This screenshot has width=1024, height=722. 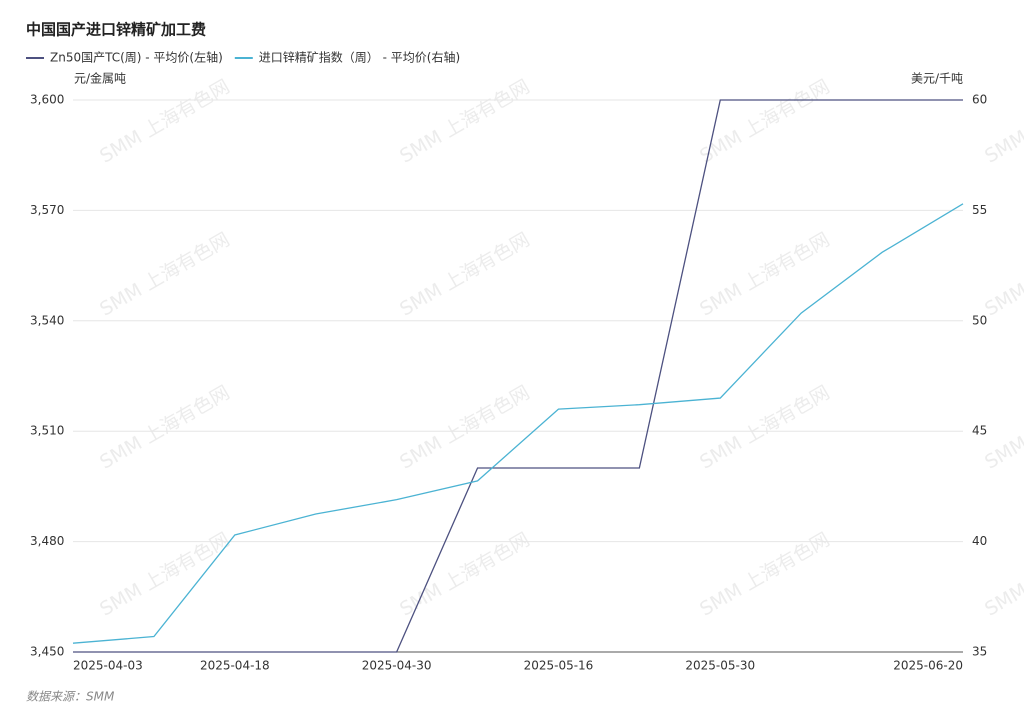 What do you see at coordinates (47, 652) in the screenshot?
I see `y-tick-label: 3,450` at bounding box center [47, 652].